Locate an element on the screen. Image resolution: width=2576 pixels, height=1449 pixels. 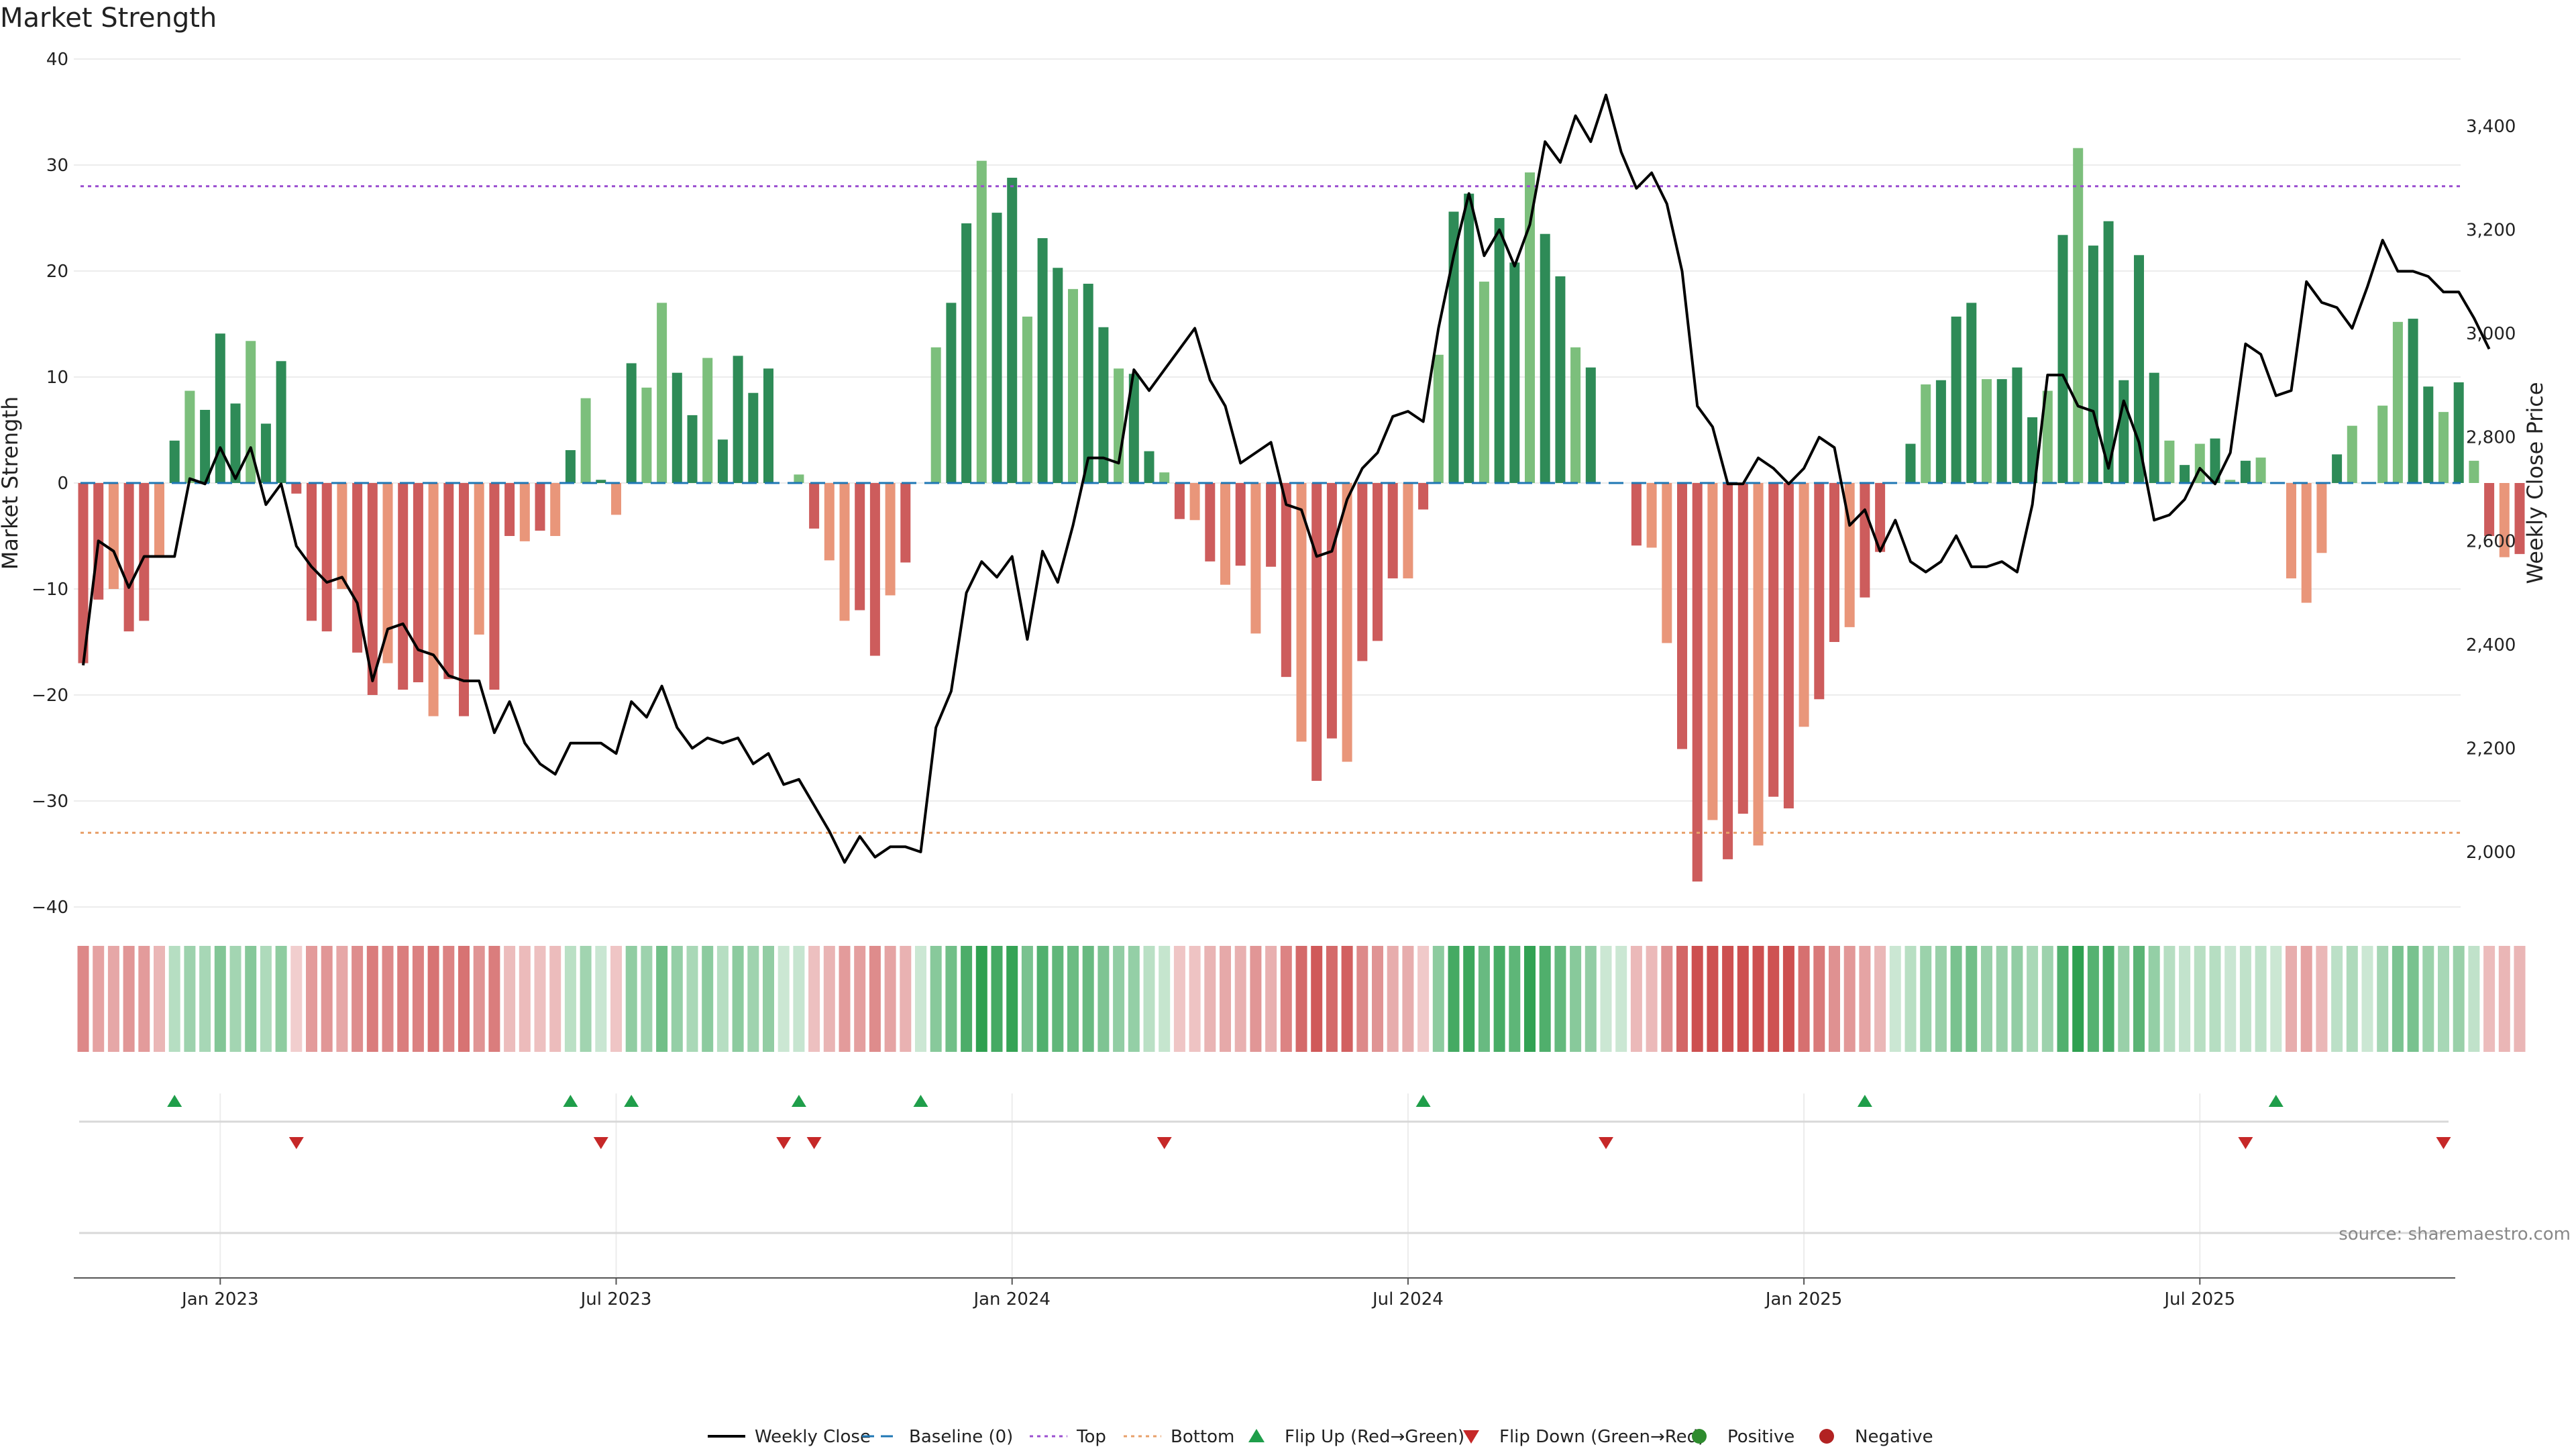
x-tick-label: Jul 2024 is located at coordinates (1407, 1299).